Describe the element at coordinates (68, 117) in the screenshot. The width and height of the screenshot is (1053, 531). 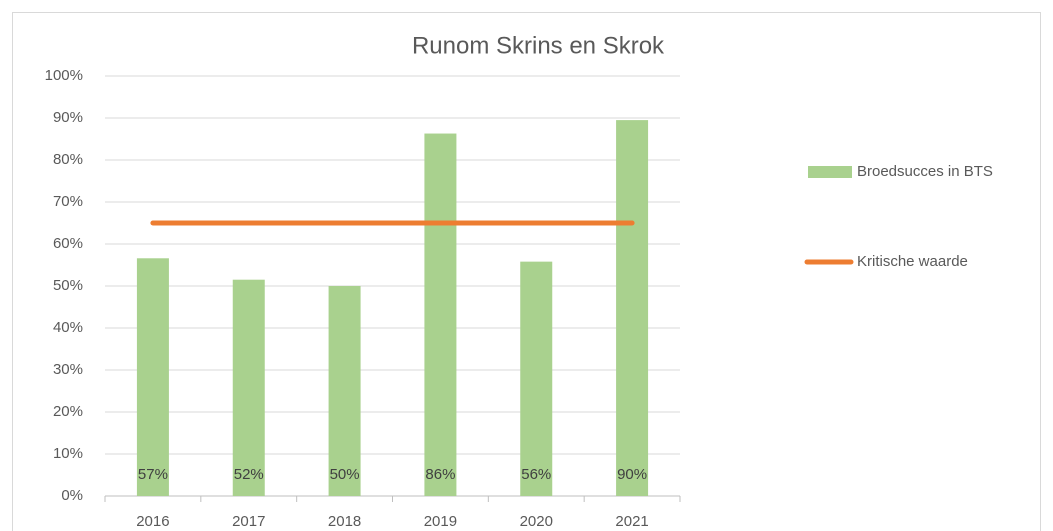
I see `y-tick-label: 90%` at that location.